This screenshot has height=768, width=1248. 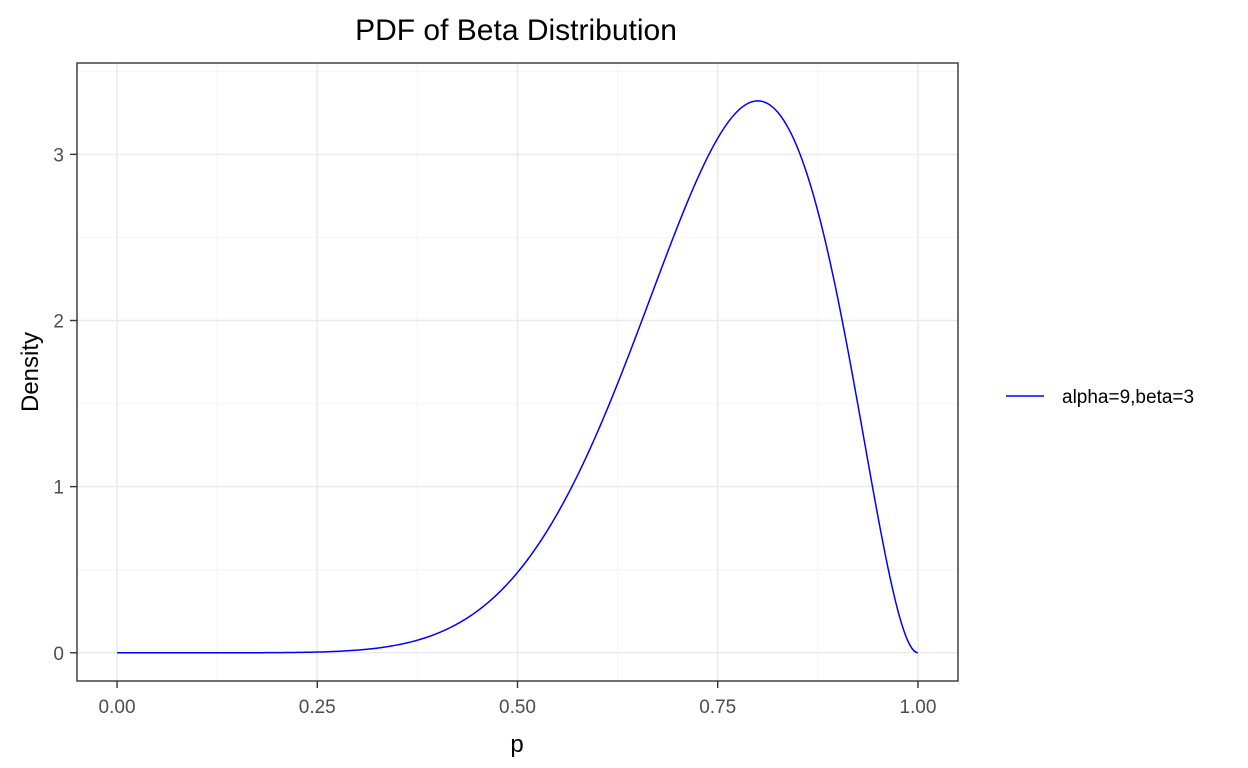 I want to click on y-tick-label: 1, so click(x=58, y=488).